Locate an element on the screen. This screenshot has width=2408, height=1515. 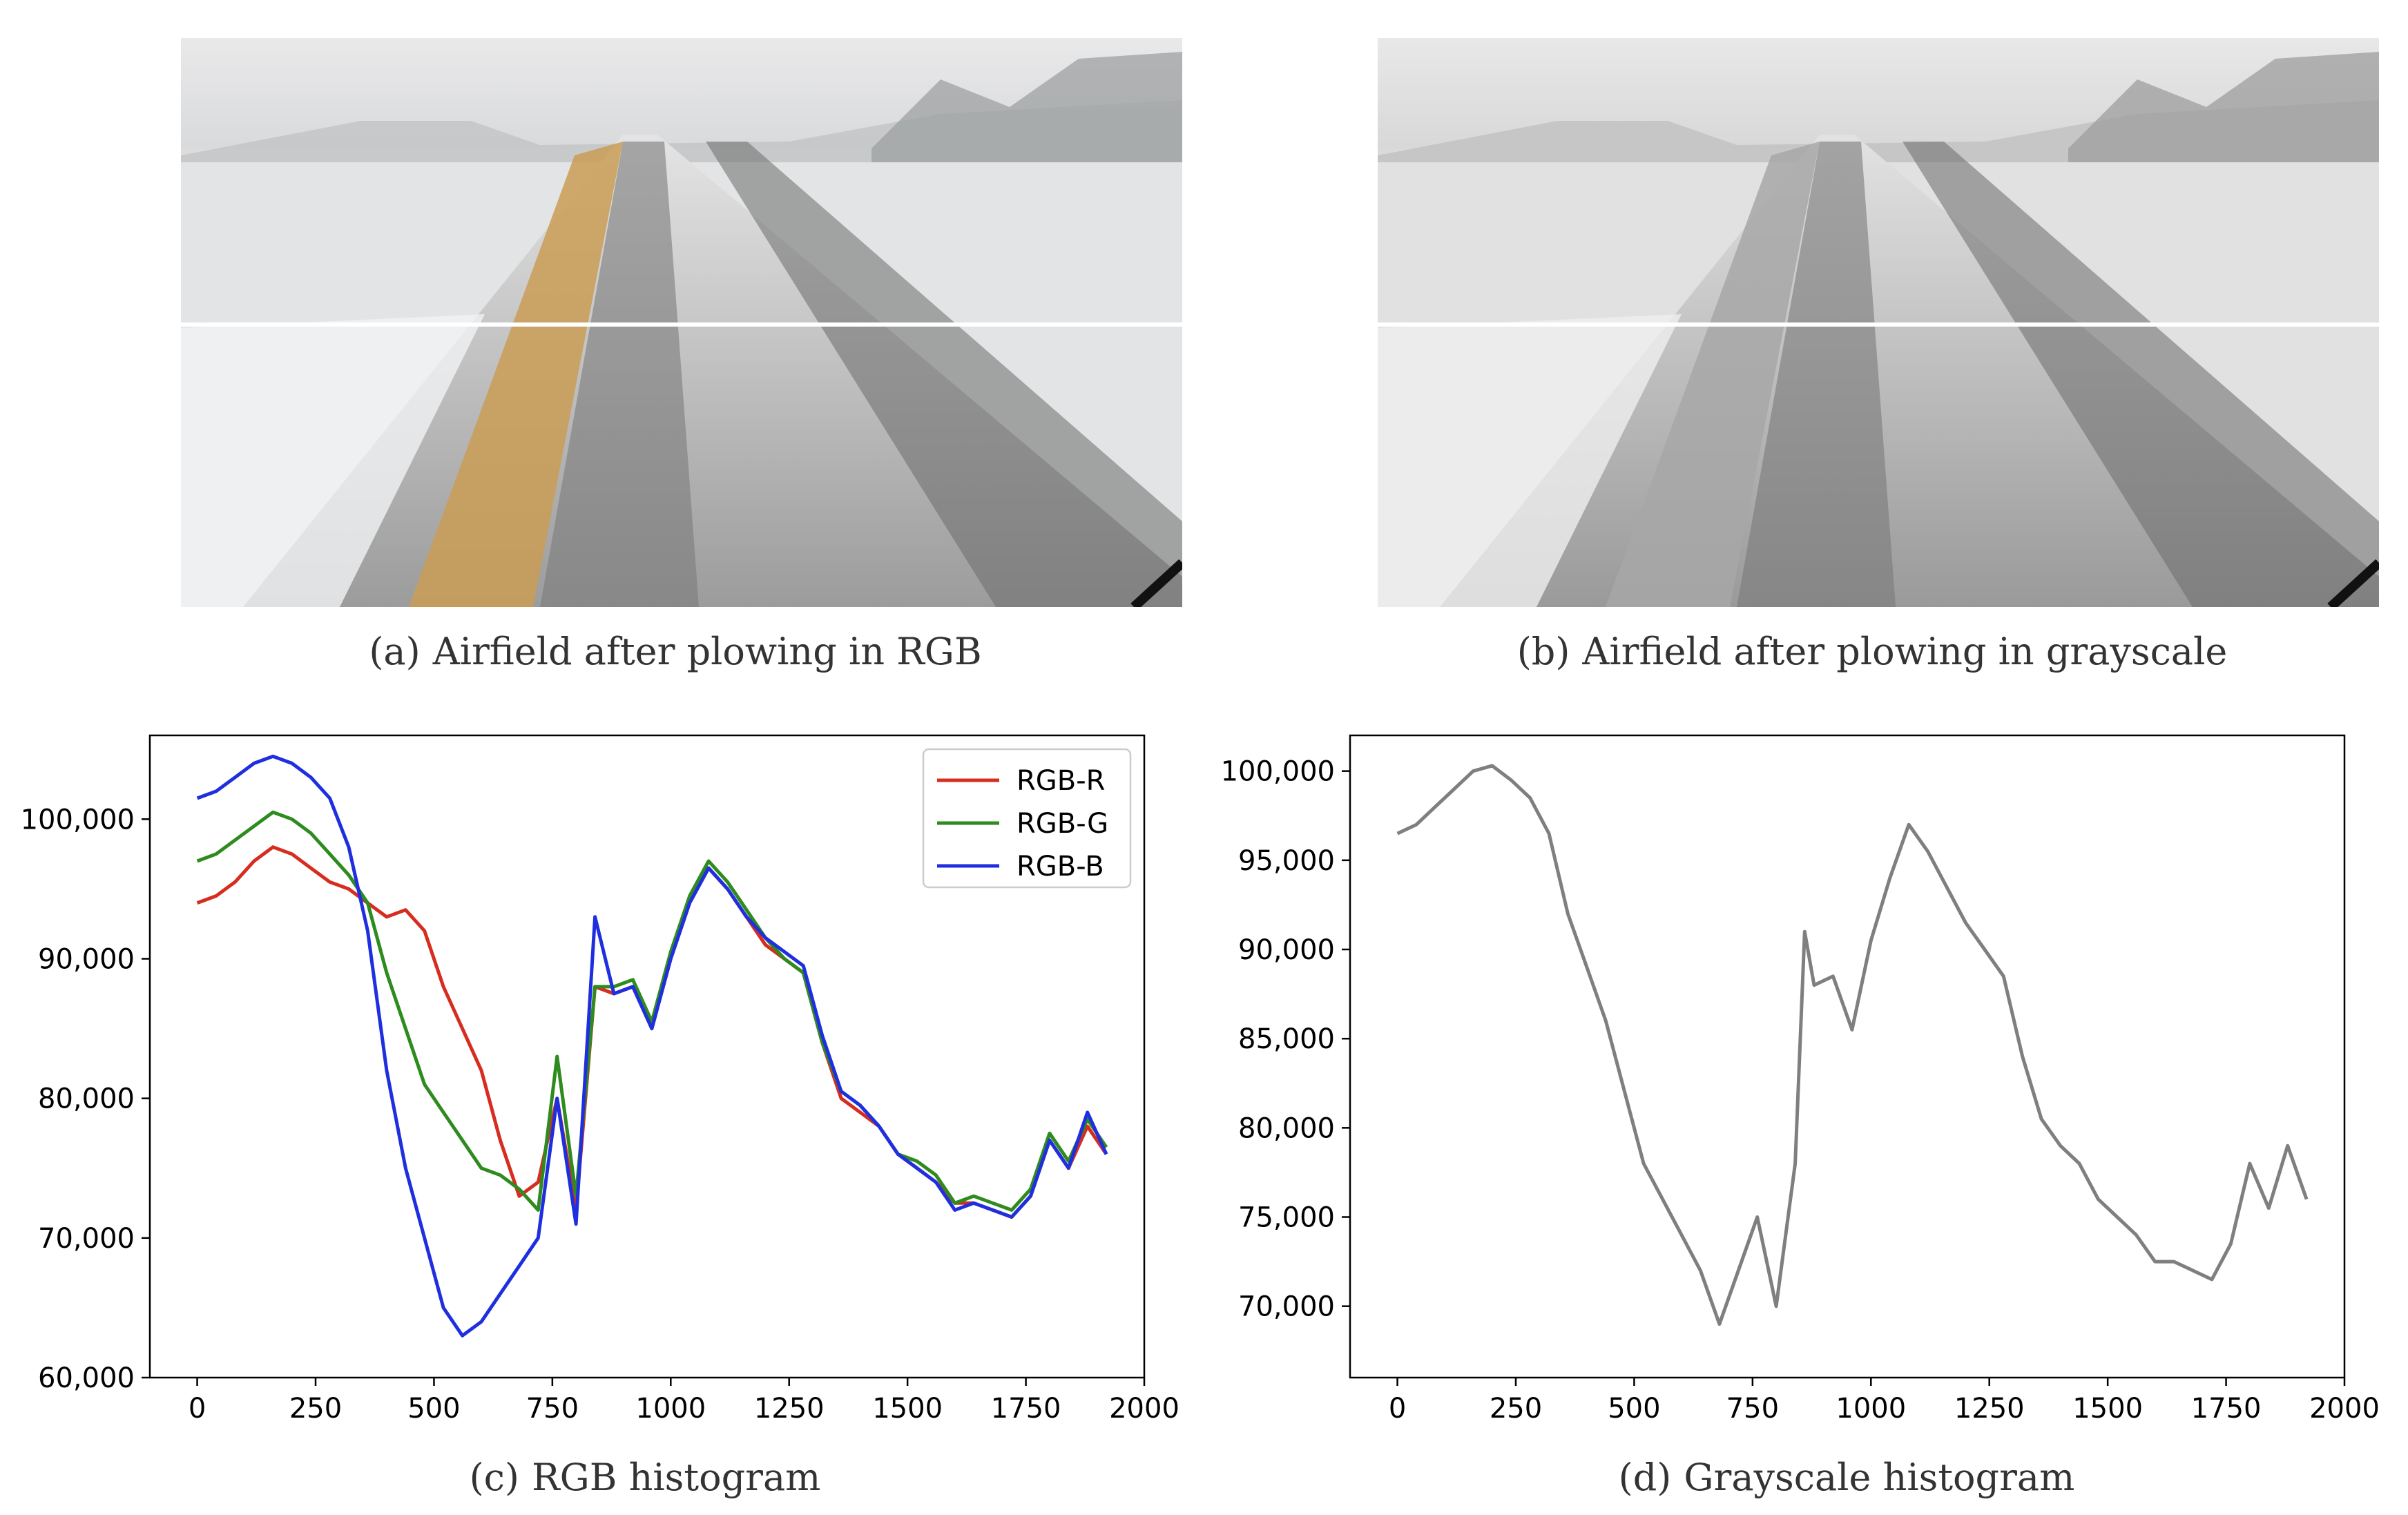
series-line-rgb-r is located at coordinates (652, 1032).